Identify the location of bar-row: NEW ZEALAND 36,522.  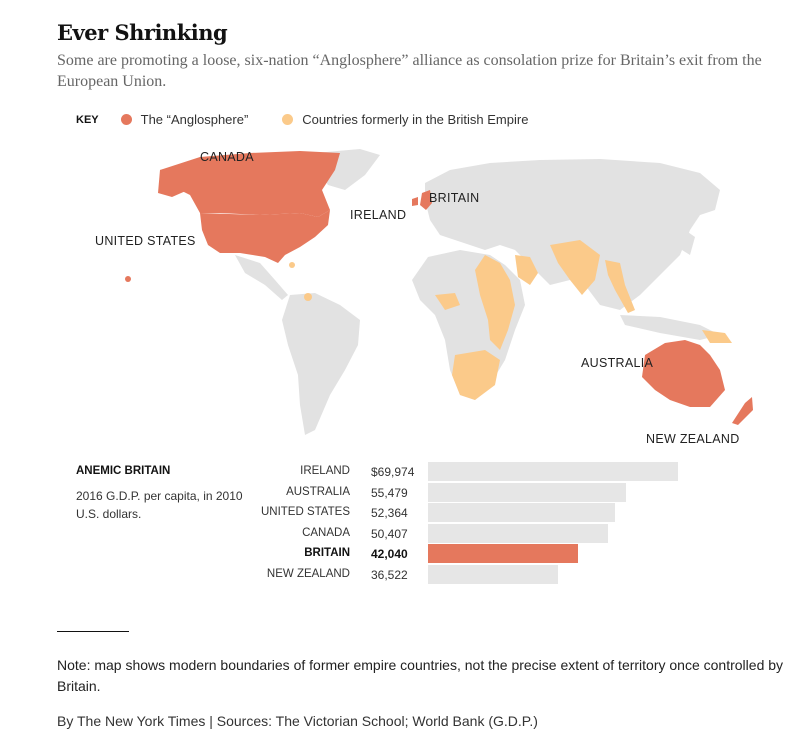
(400, 574).